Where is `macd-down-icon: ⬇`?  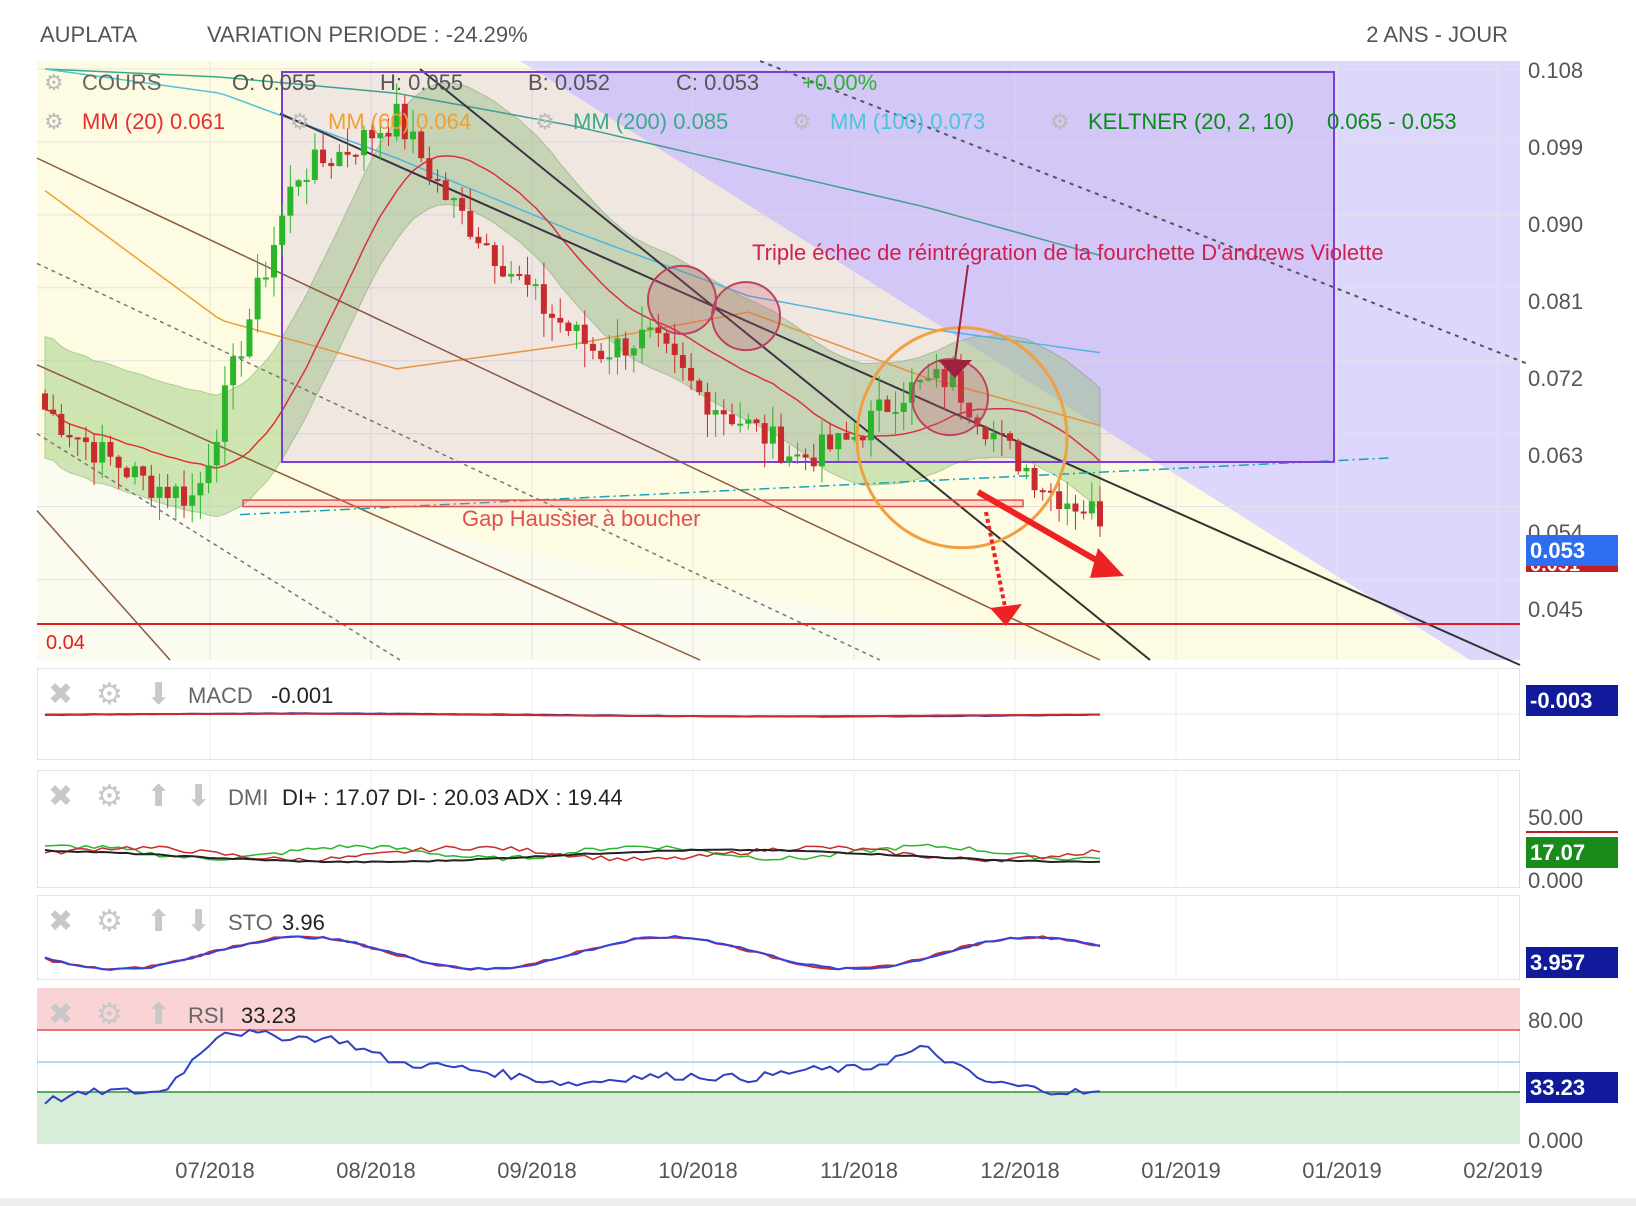
macd-down-icon: ⬇ is located at coordinates (159, 694).